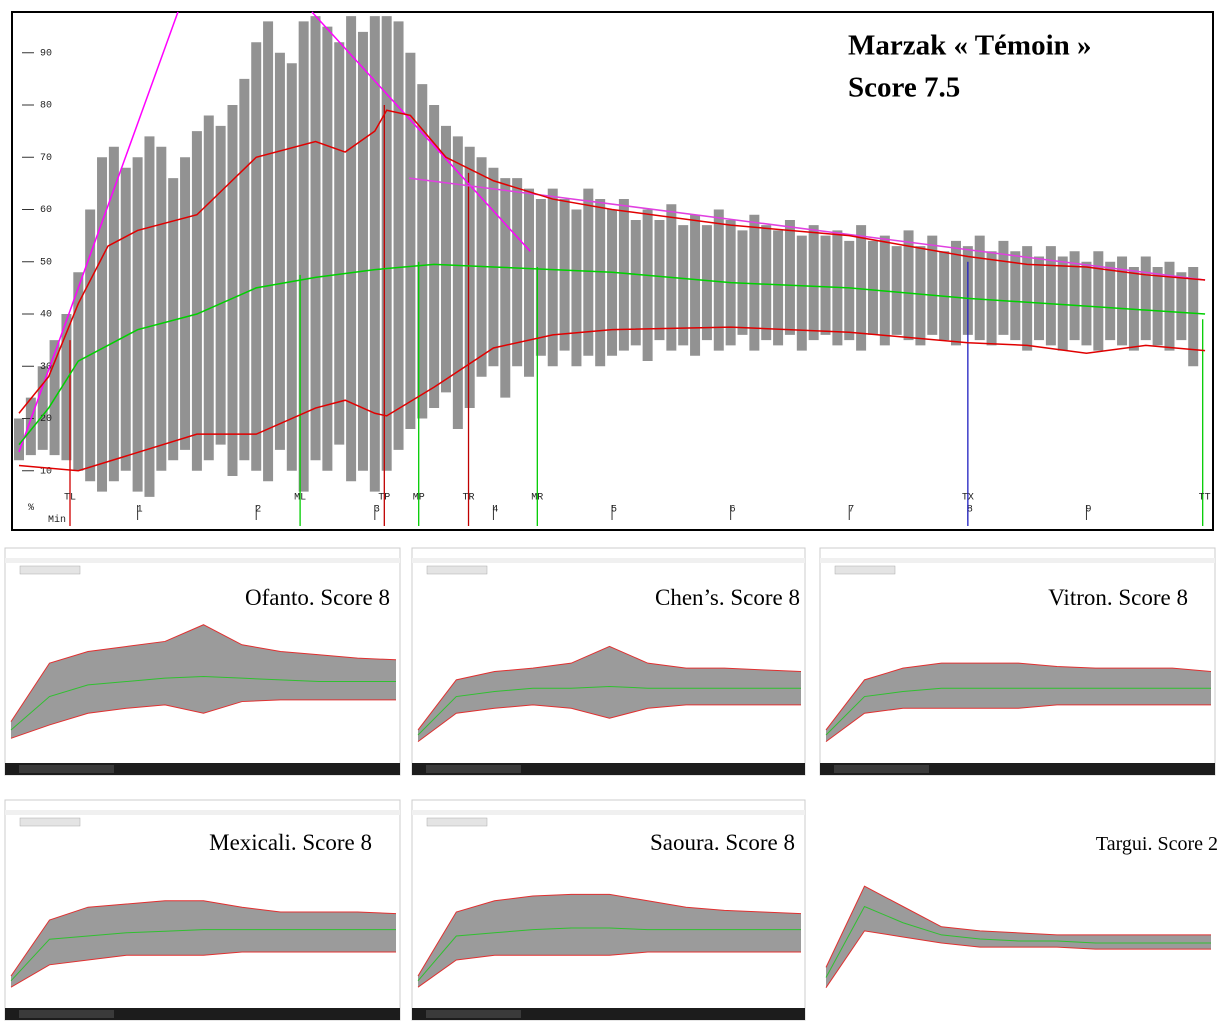 The image size is (1219, 1021). What do you see at coordinates (46, 262) in the screenshot?
I see `y-tick-label: 50` at bounding box center [46, 262].